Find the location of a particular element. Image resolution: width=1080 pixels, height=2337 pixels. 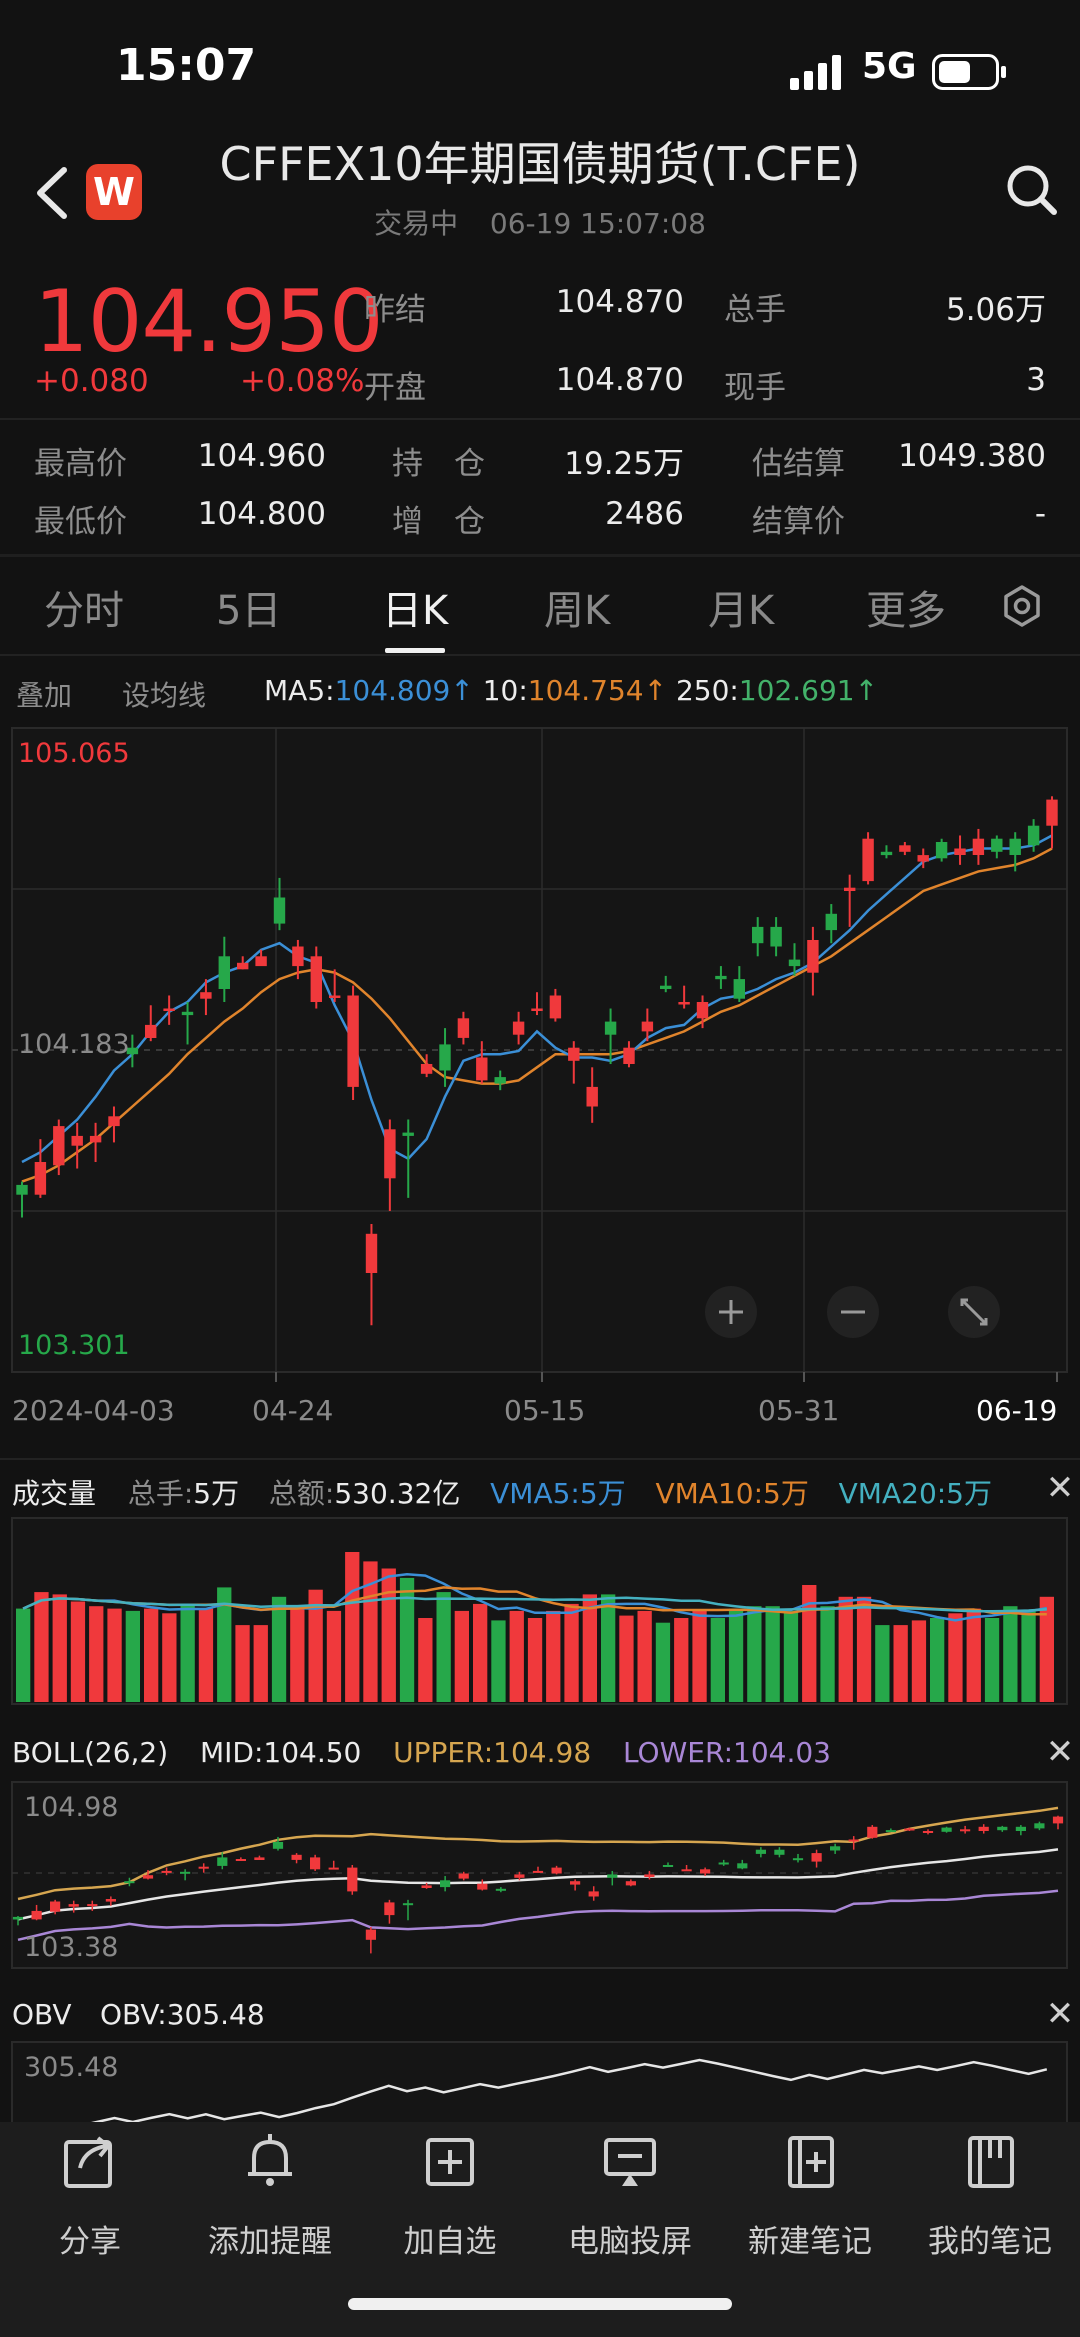

back-icon is located at coordinates (52, 193).